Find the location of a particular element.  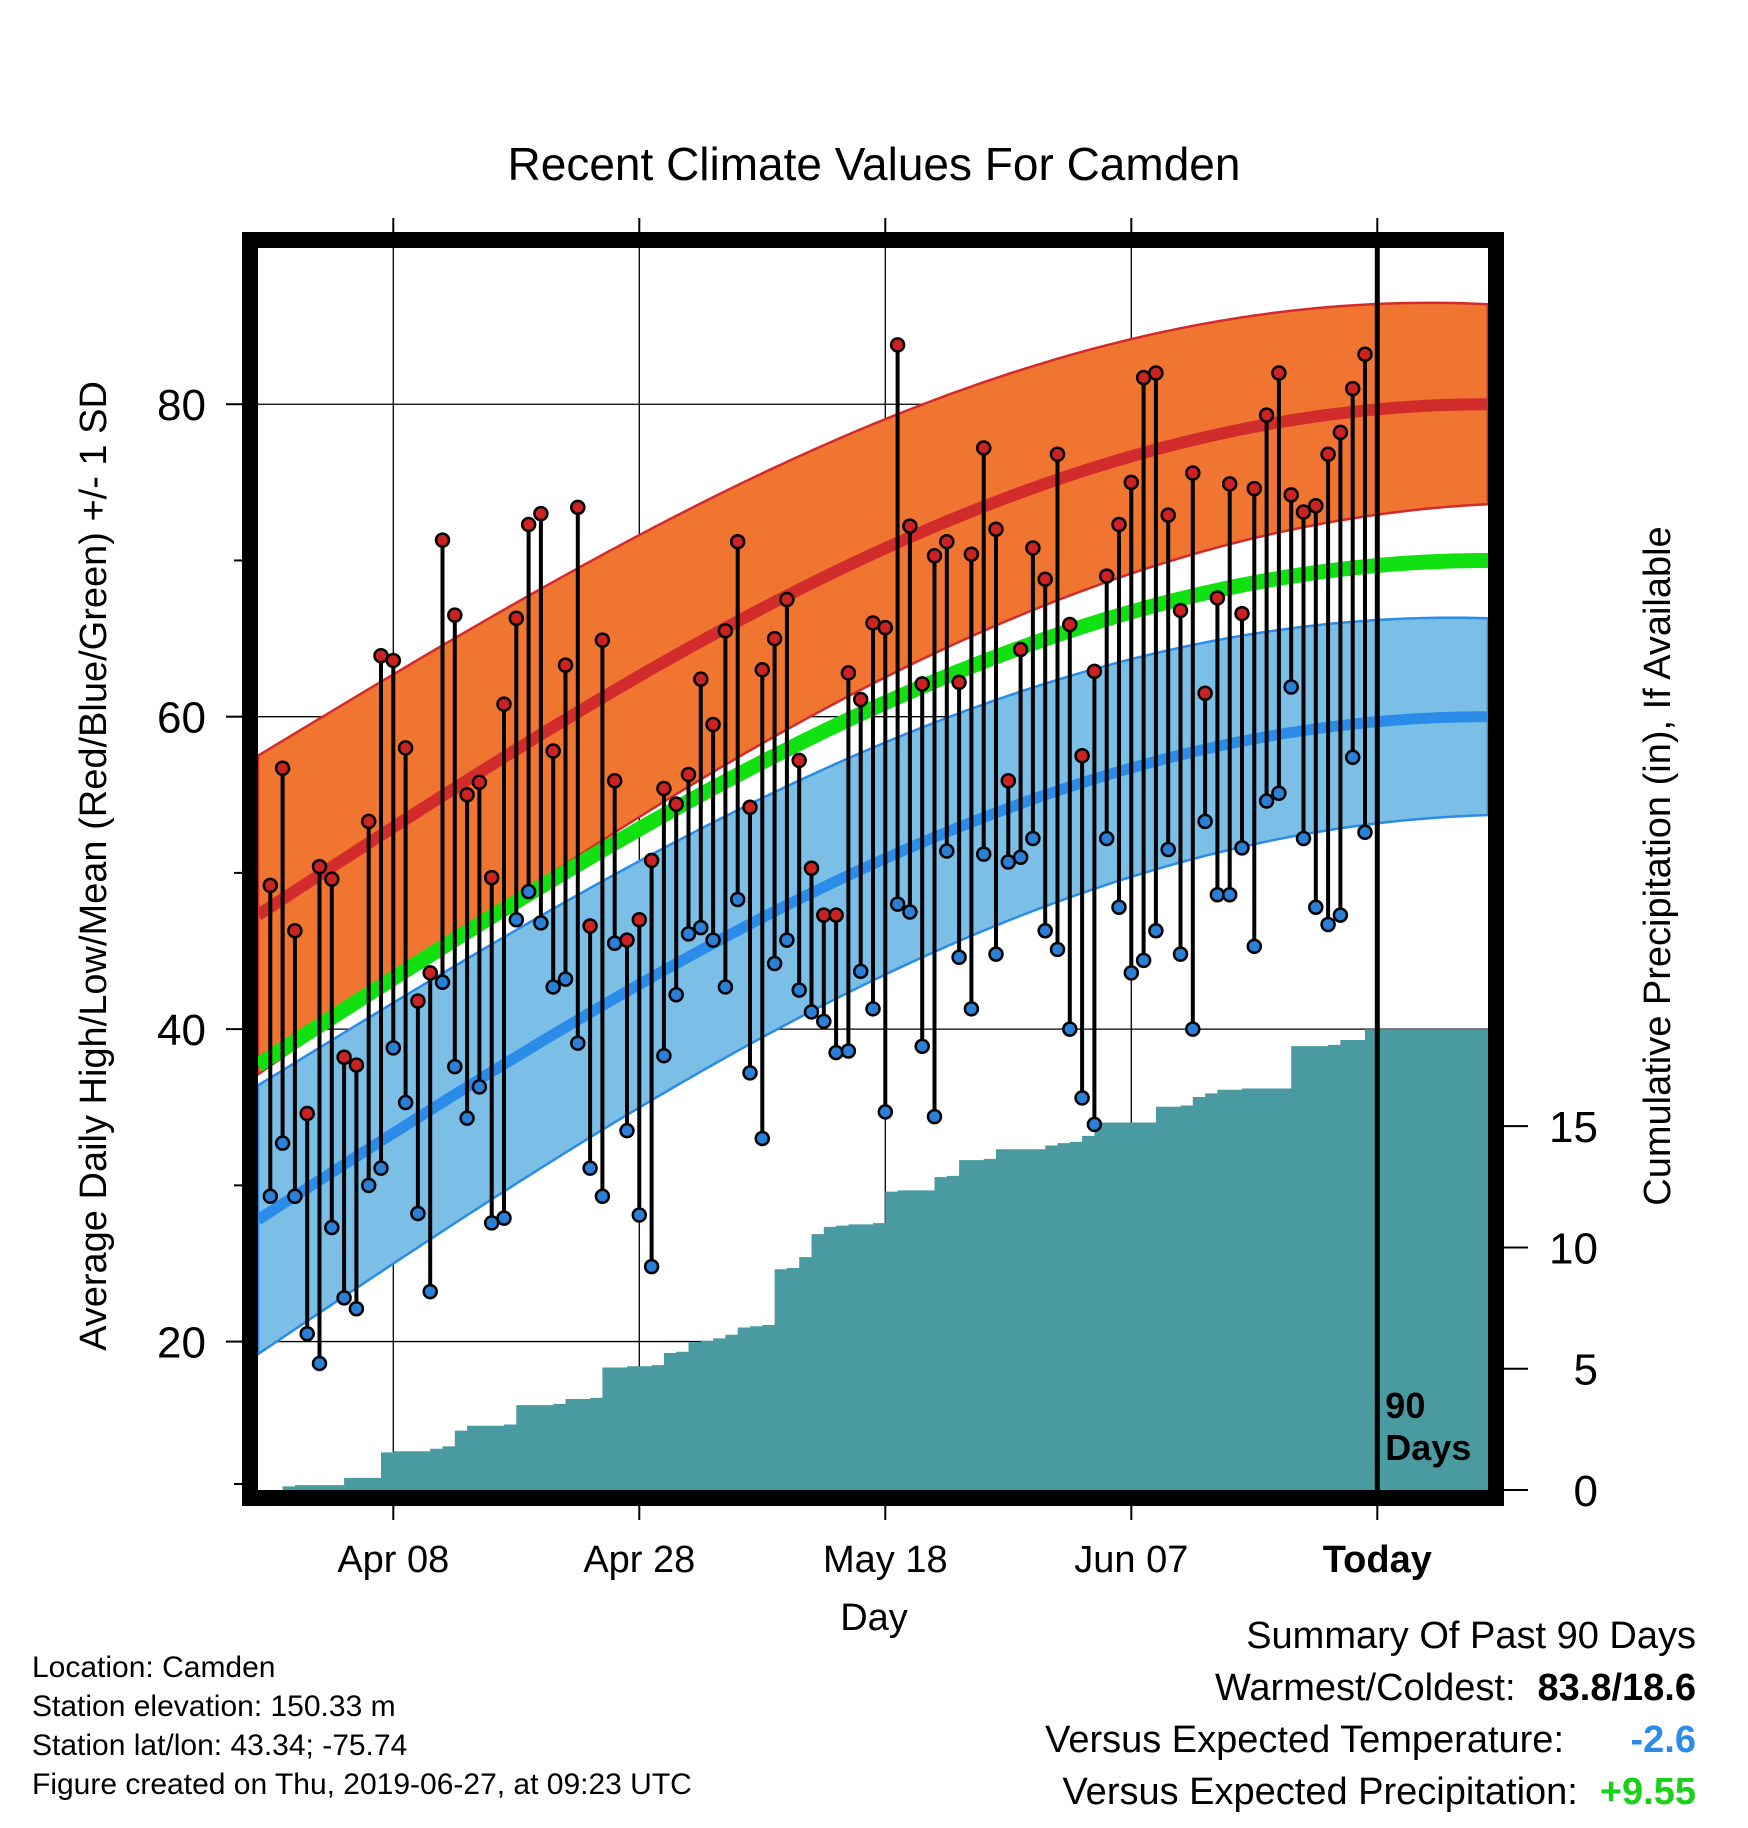

today-days-number: 90 is located at coordinates (1405, 1405).